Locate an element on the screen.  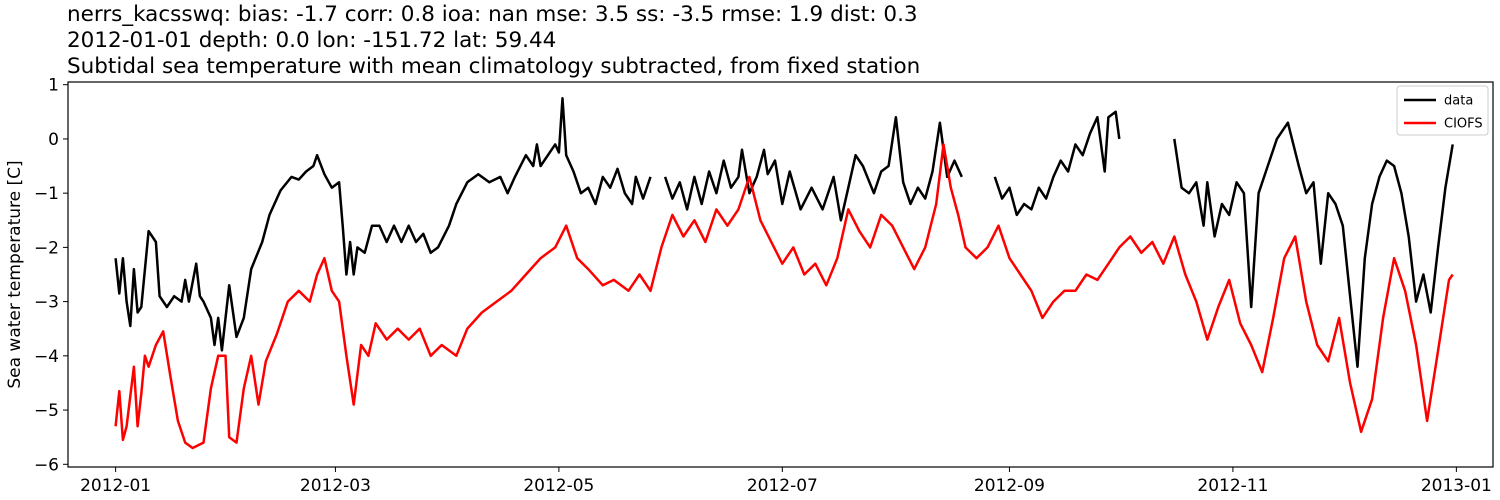
legend-label-data: data is located at coordinates (1458, 101).